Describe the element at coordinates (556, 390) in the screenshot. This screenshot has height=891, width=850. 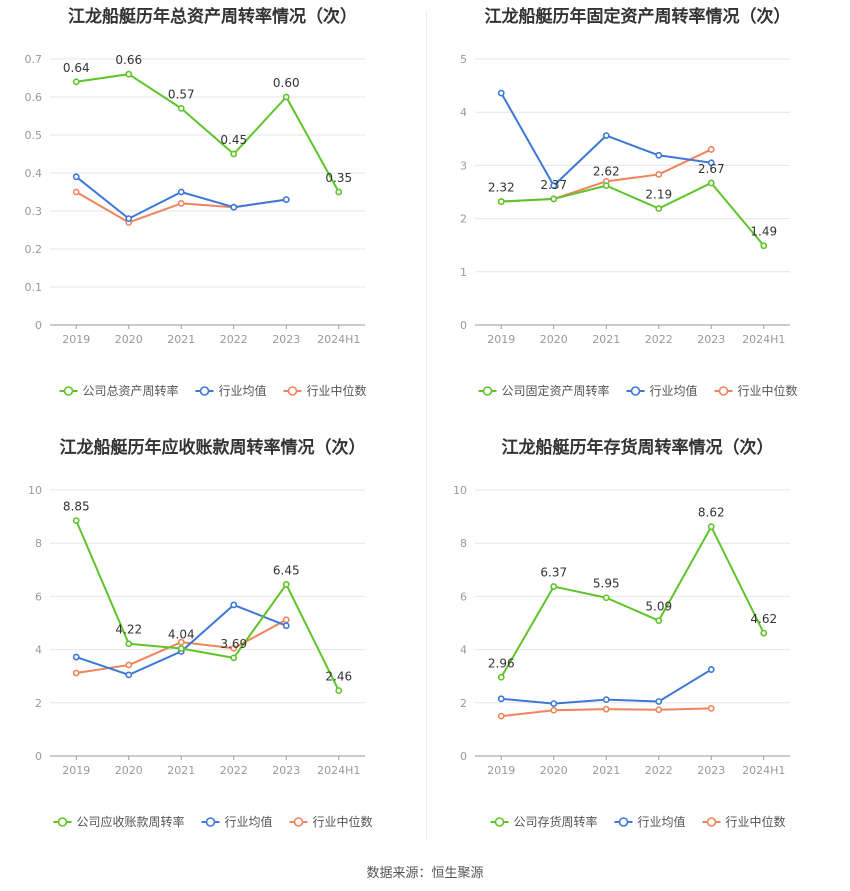
I see `legend-label: 公司固定资产周转率` at that location.